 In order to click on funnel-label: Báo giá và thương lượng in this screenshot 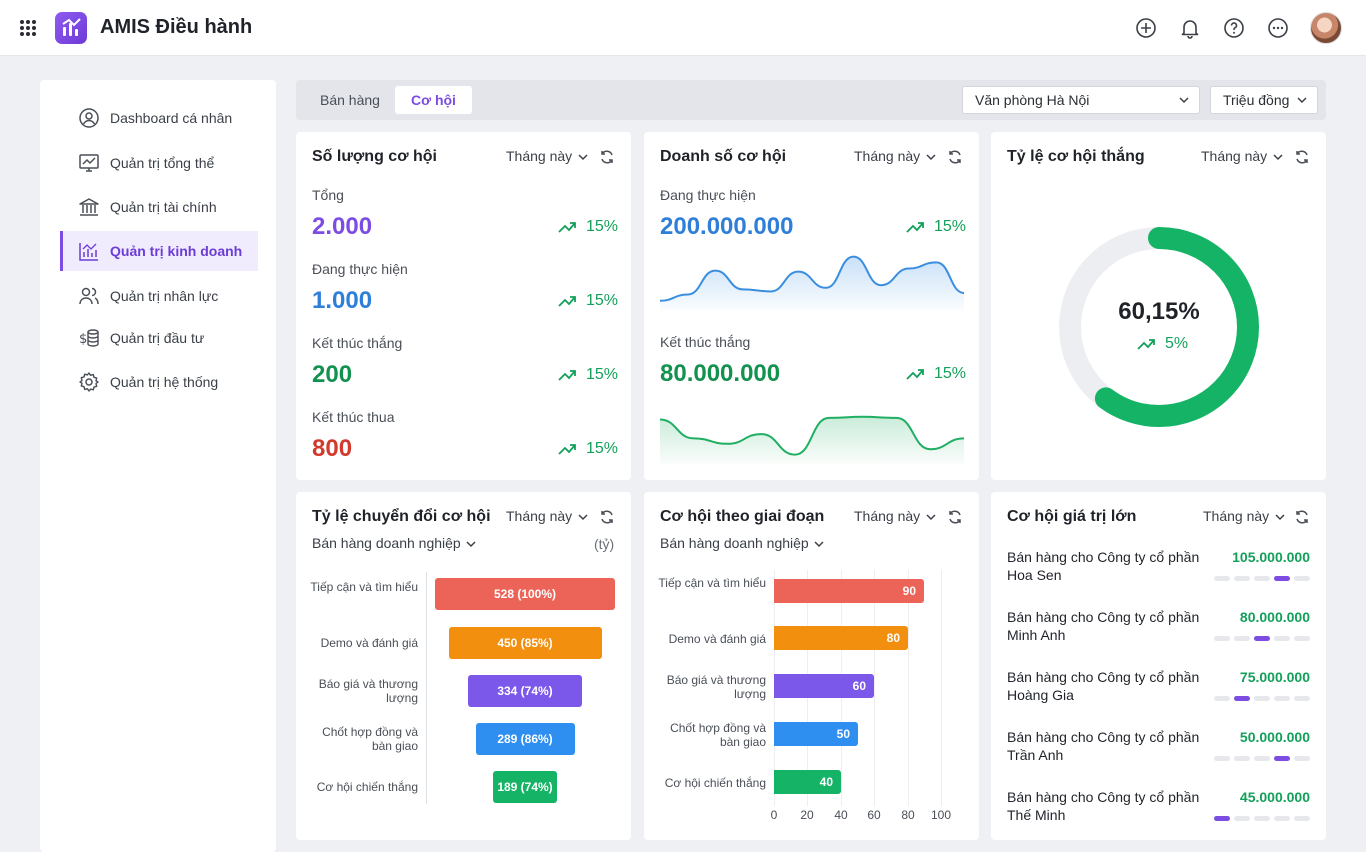, I will do `click(368, 691)`.